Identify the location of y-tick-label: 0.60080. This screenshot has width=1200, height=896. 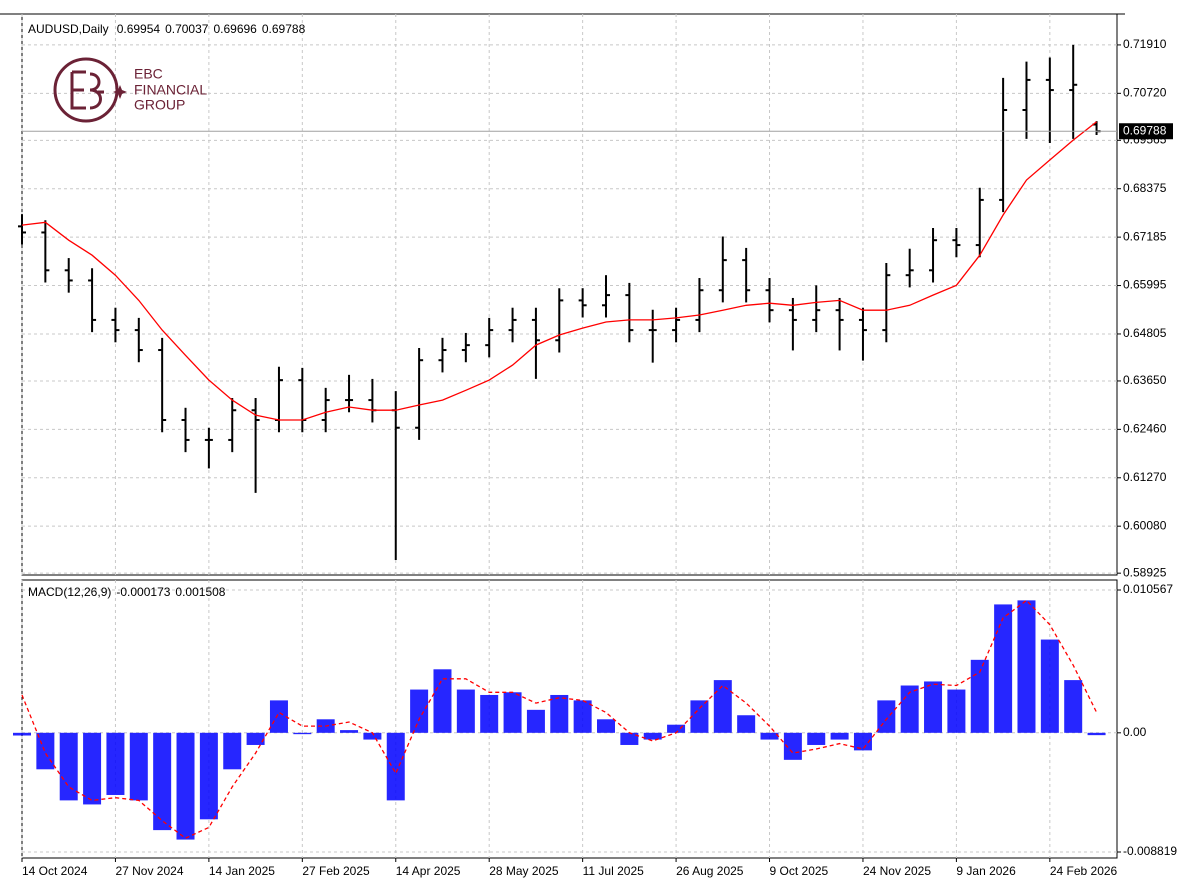
(1145, 525).